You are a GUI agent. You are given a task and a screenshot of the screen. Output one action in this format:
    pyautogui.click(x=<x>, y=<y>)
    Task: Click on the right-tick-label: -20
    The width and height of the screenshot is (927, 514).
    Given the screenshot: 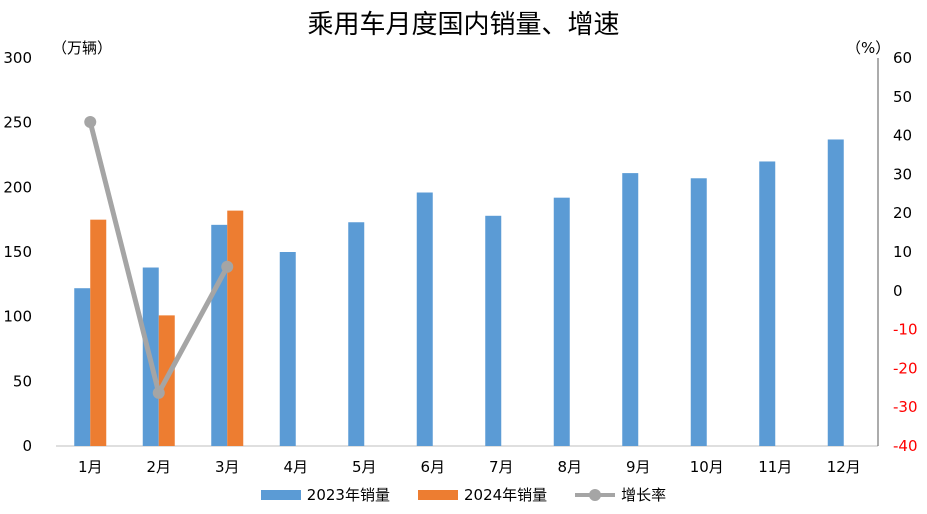 What is the action you would take?
    pyautogui.click(x=905, y=368)
    